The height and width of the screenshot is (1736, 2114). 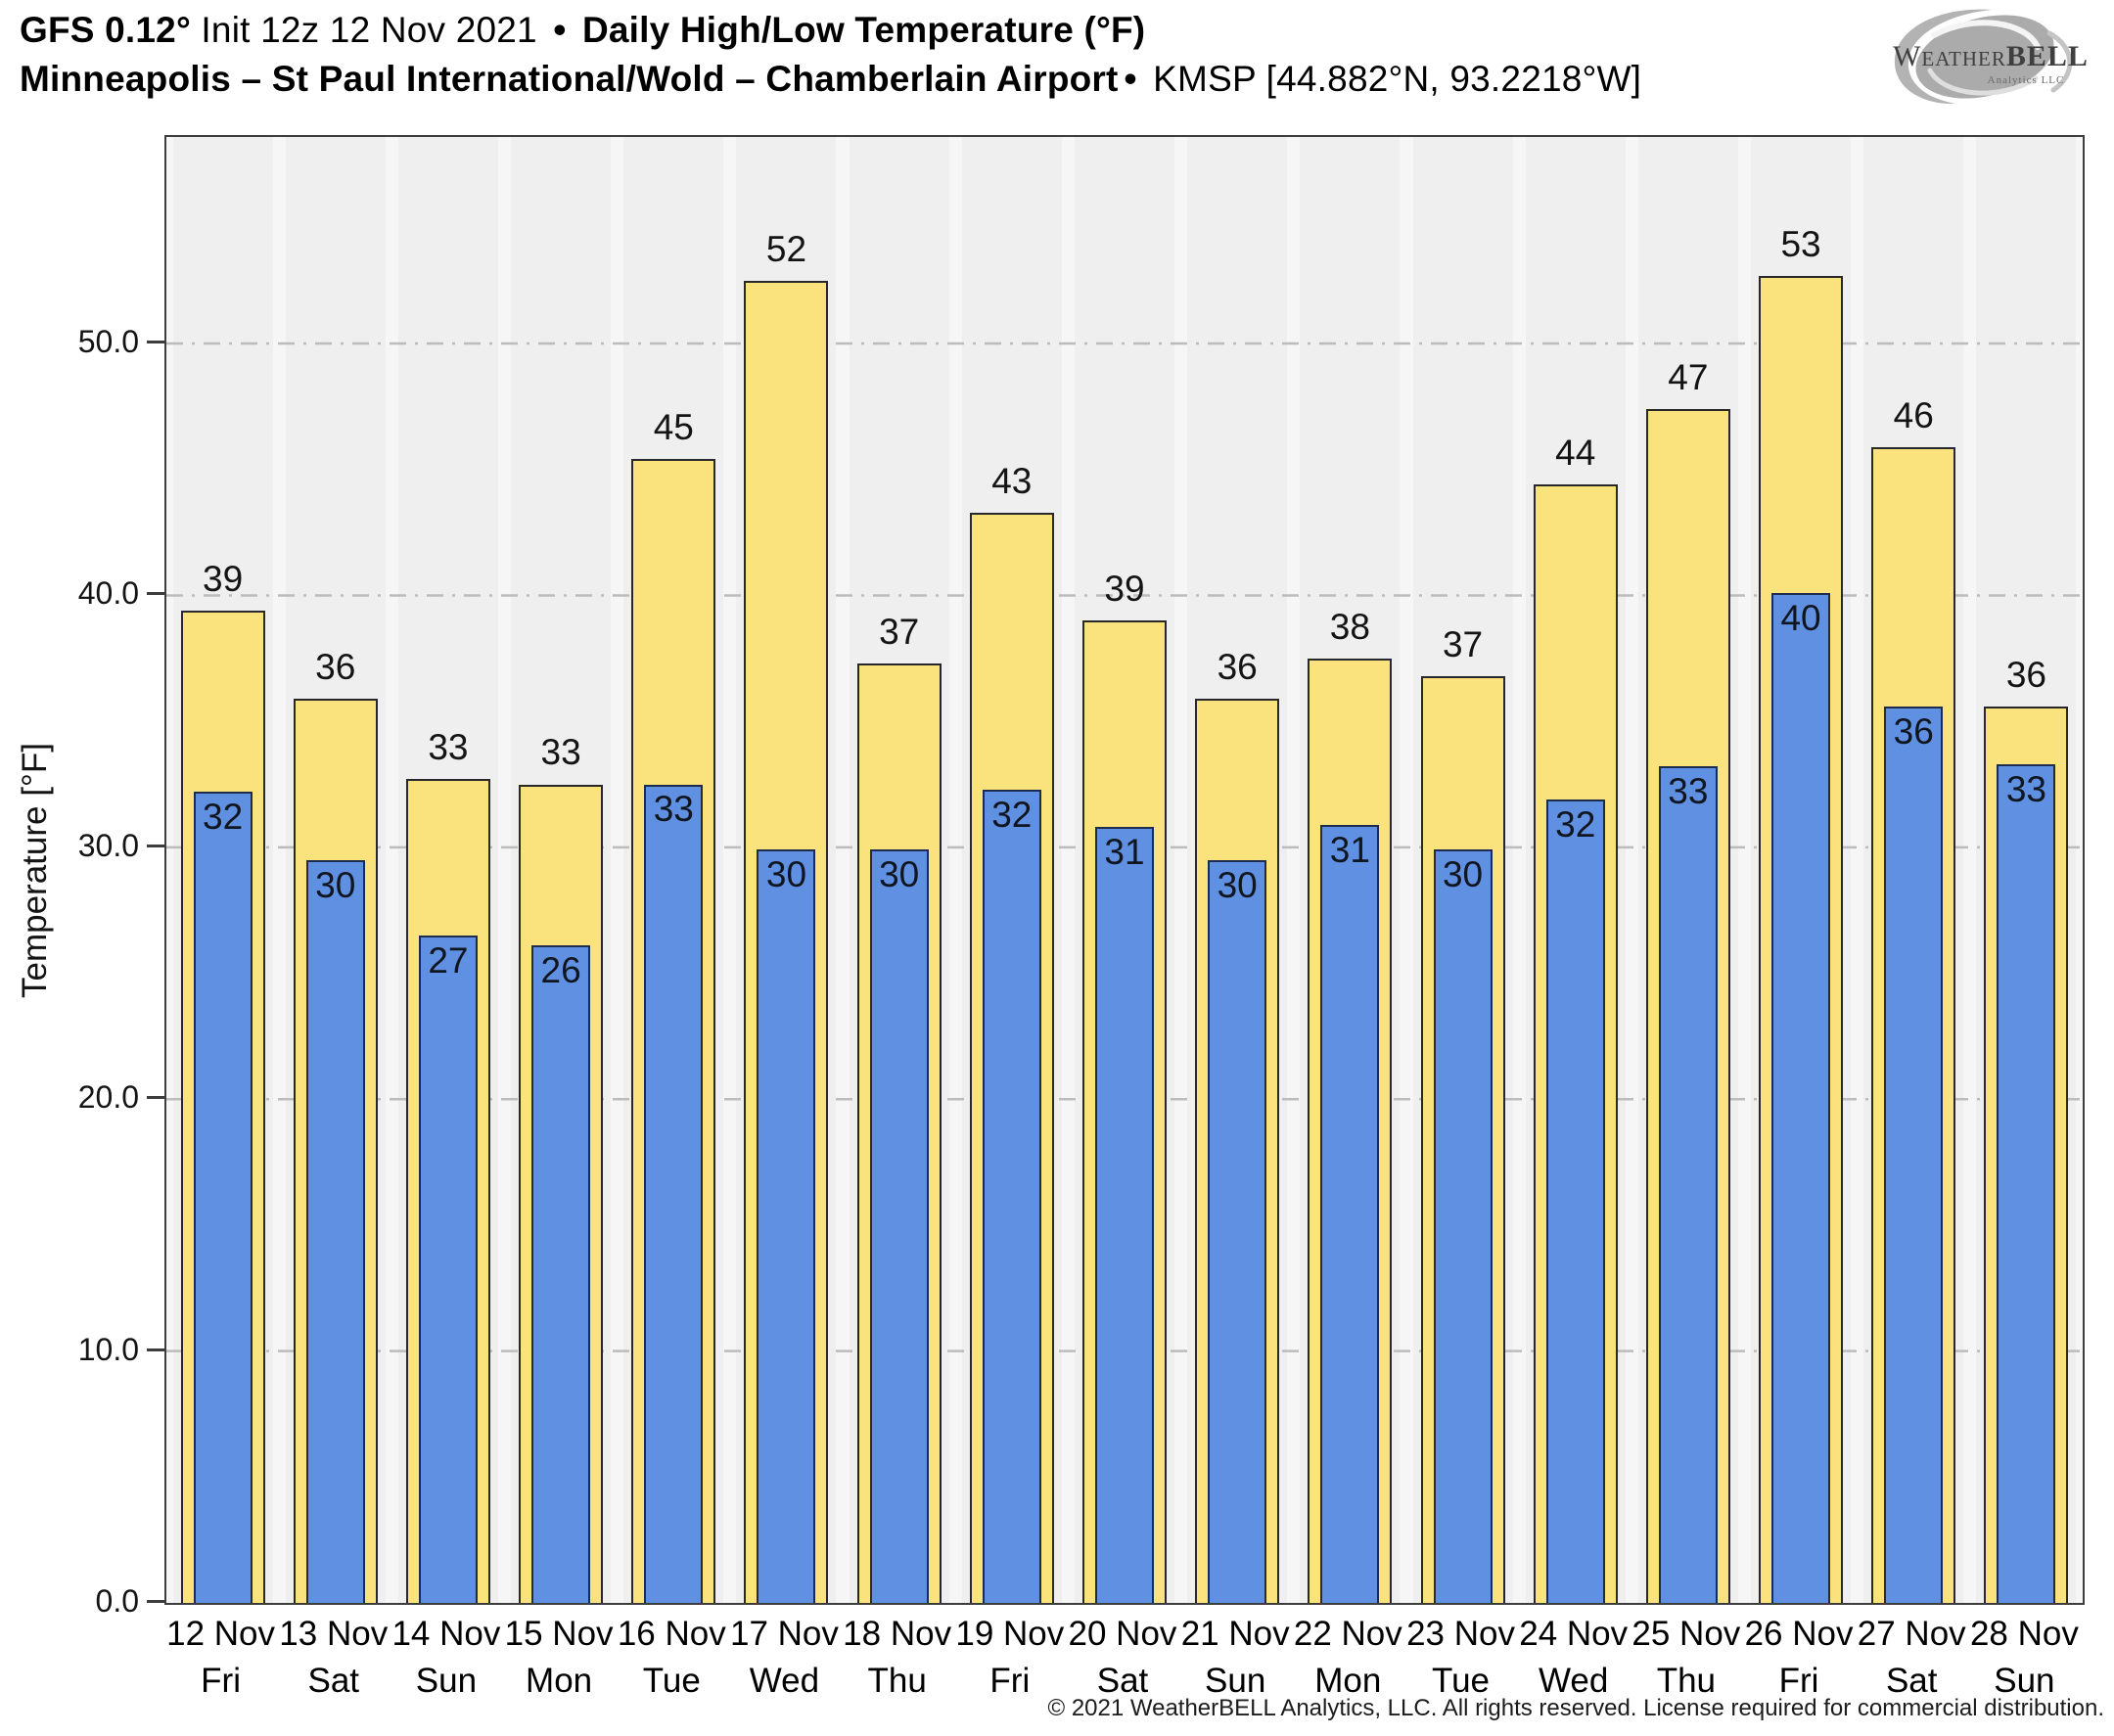 What do you see at coordinates (449, 747) in the screenshot?
I see `high-value-label: 33` at bounding box center [449, 747].